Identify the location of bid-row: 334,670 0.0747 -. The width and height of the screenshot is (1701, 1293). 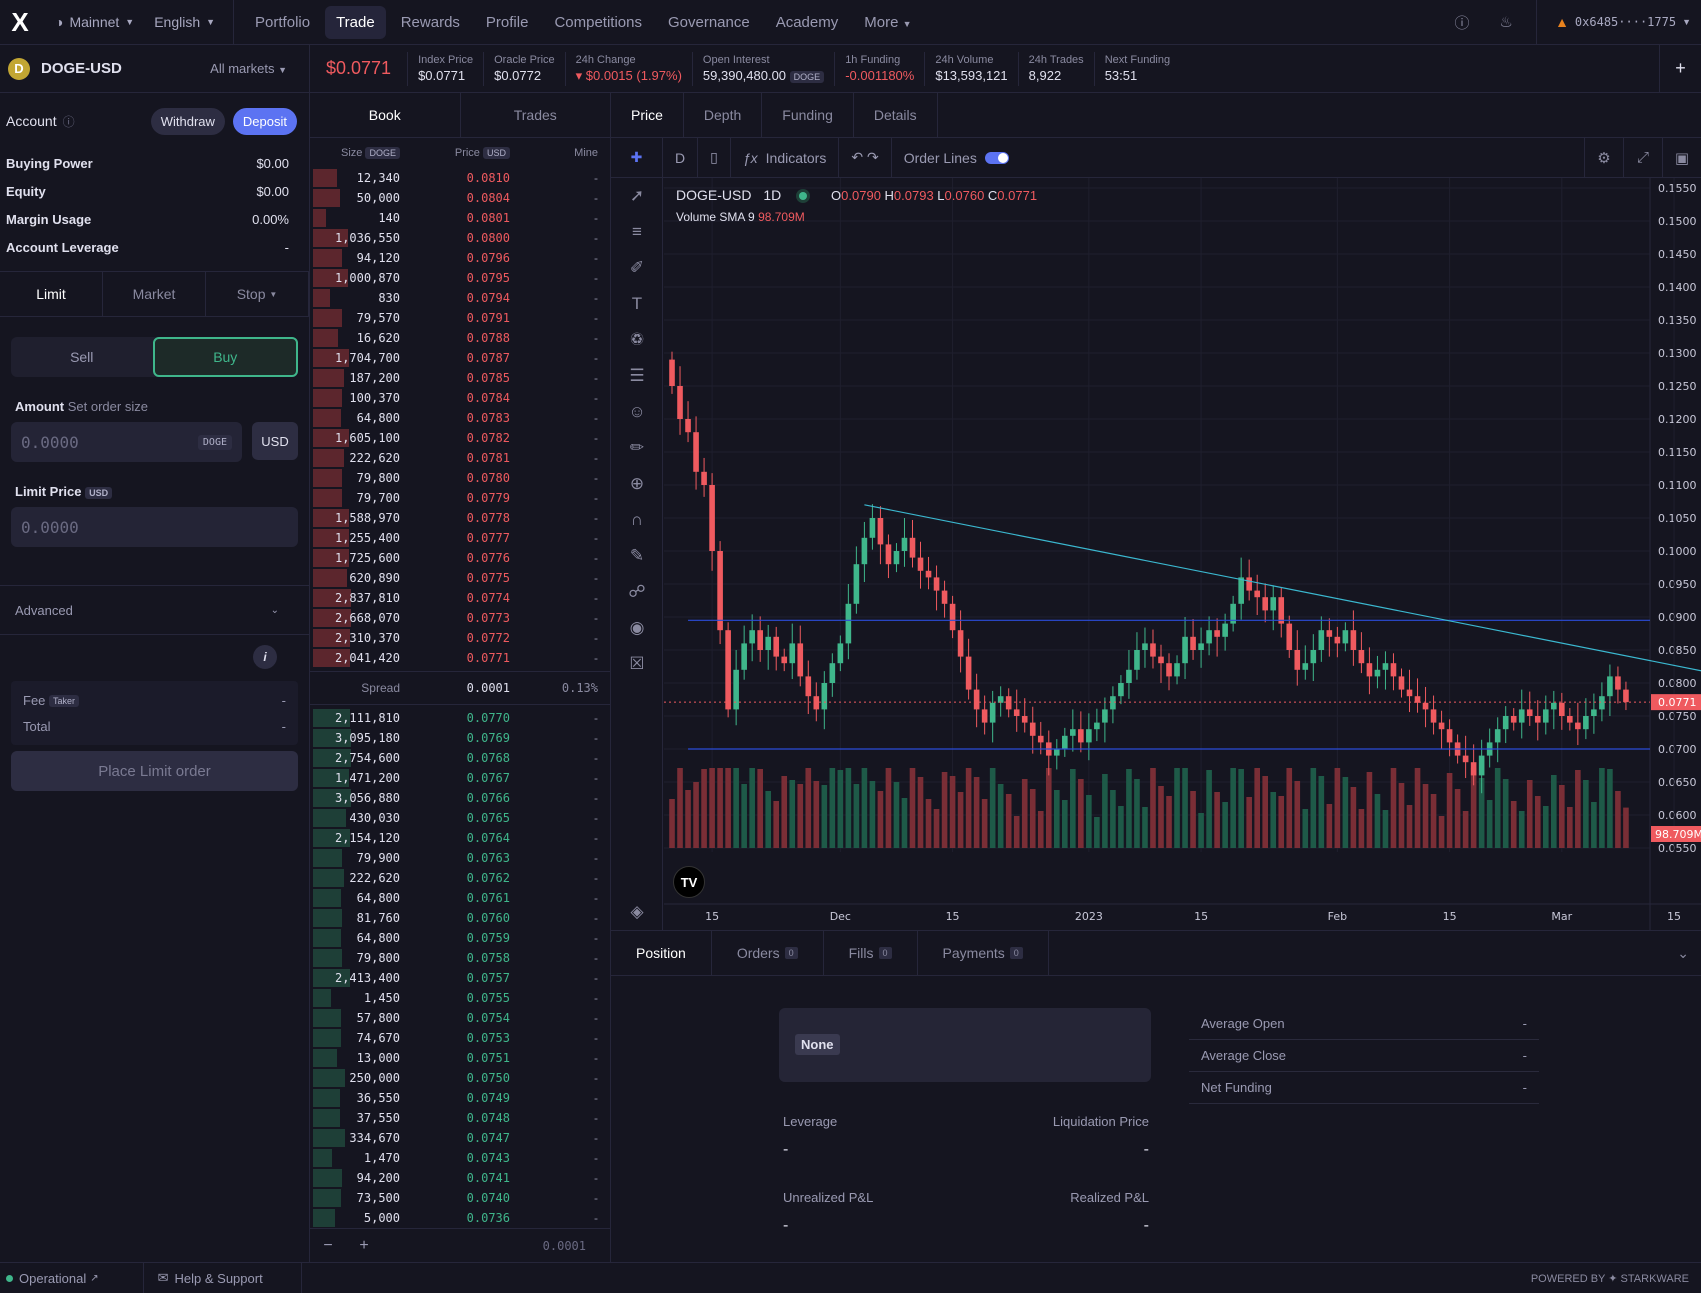
(460, 1138).